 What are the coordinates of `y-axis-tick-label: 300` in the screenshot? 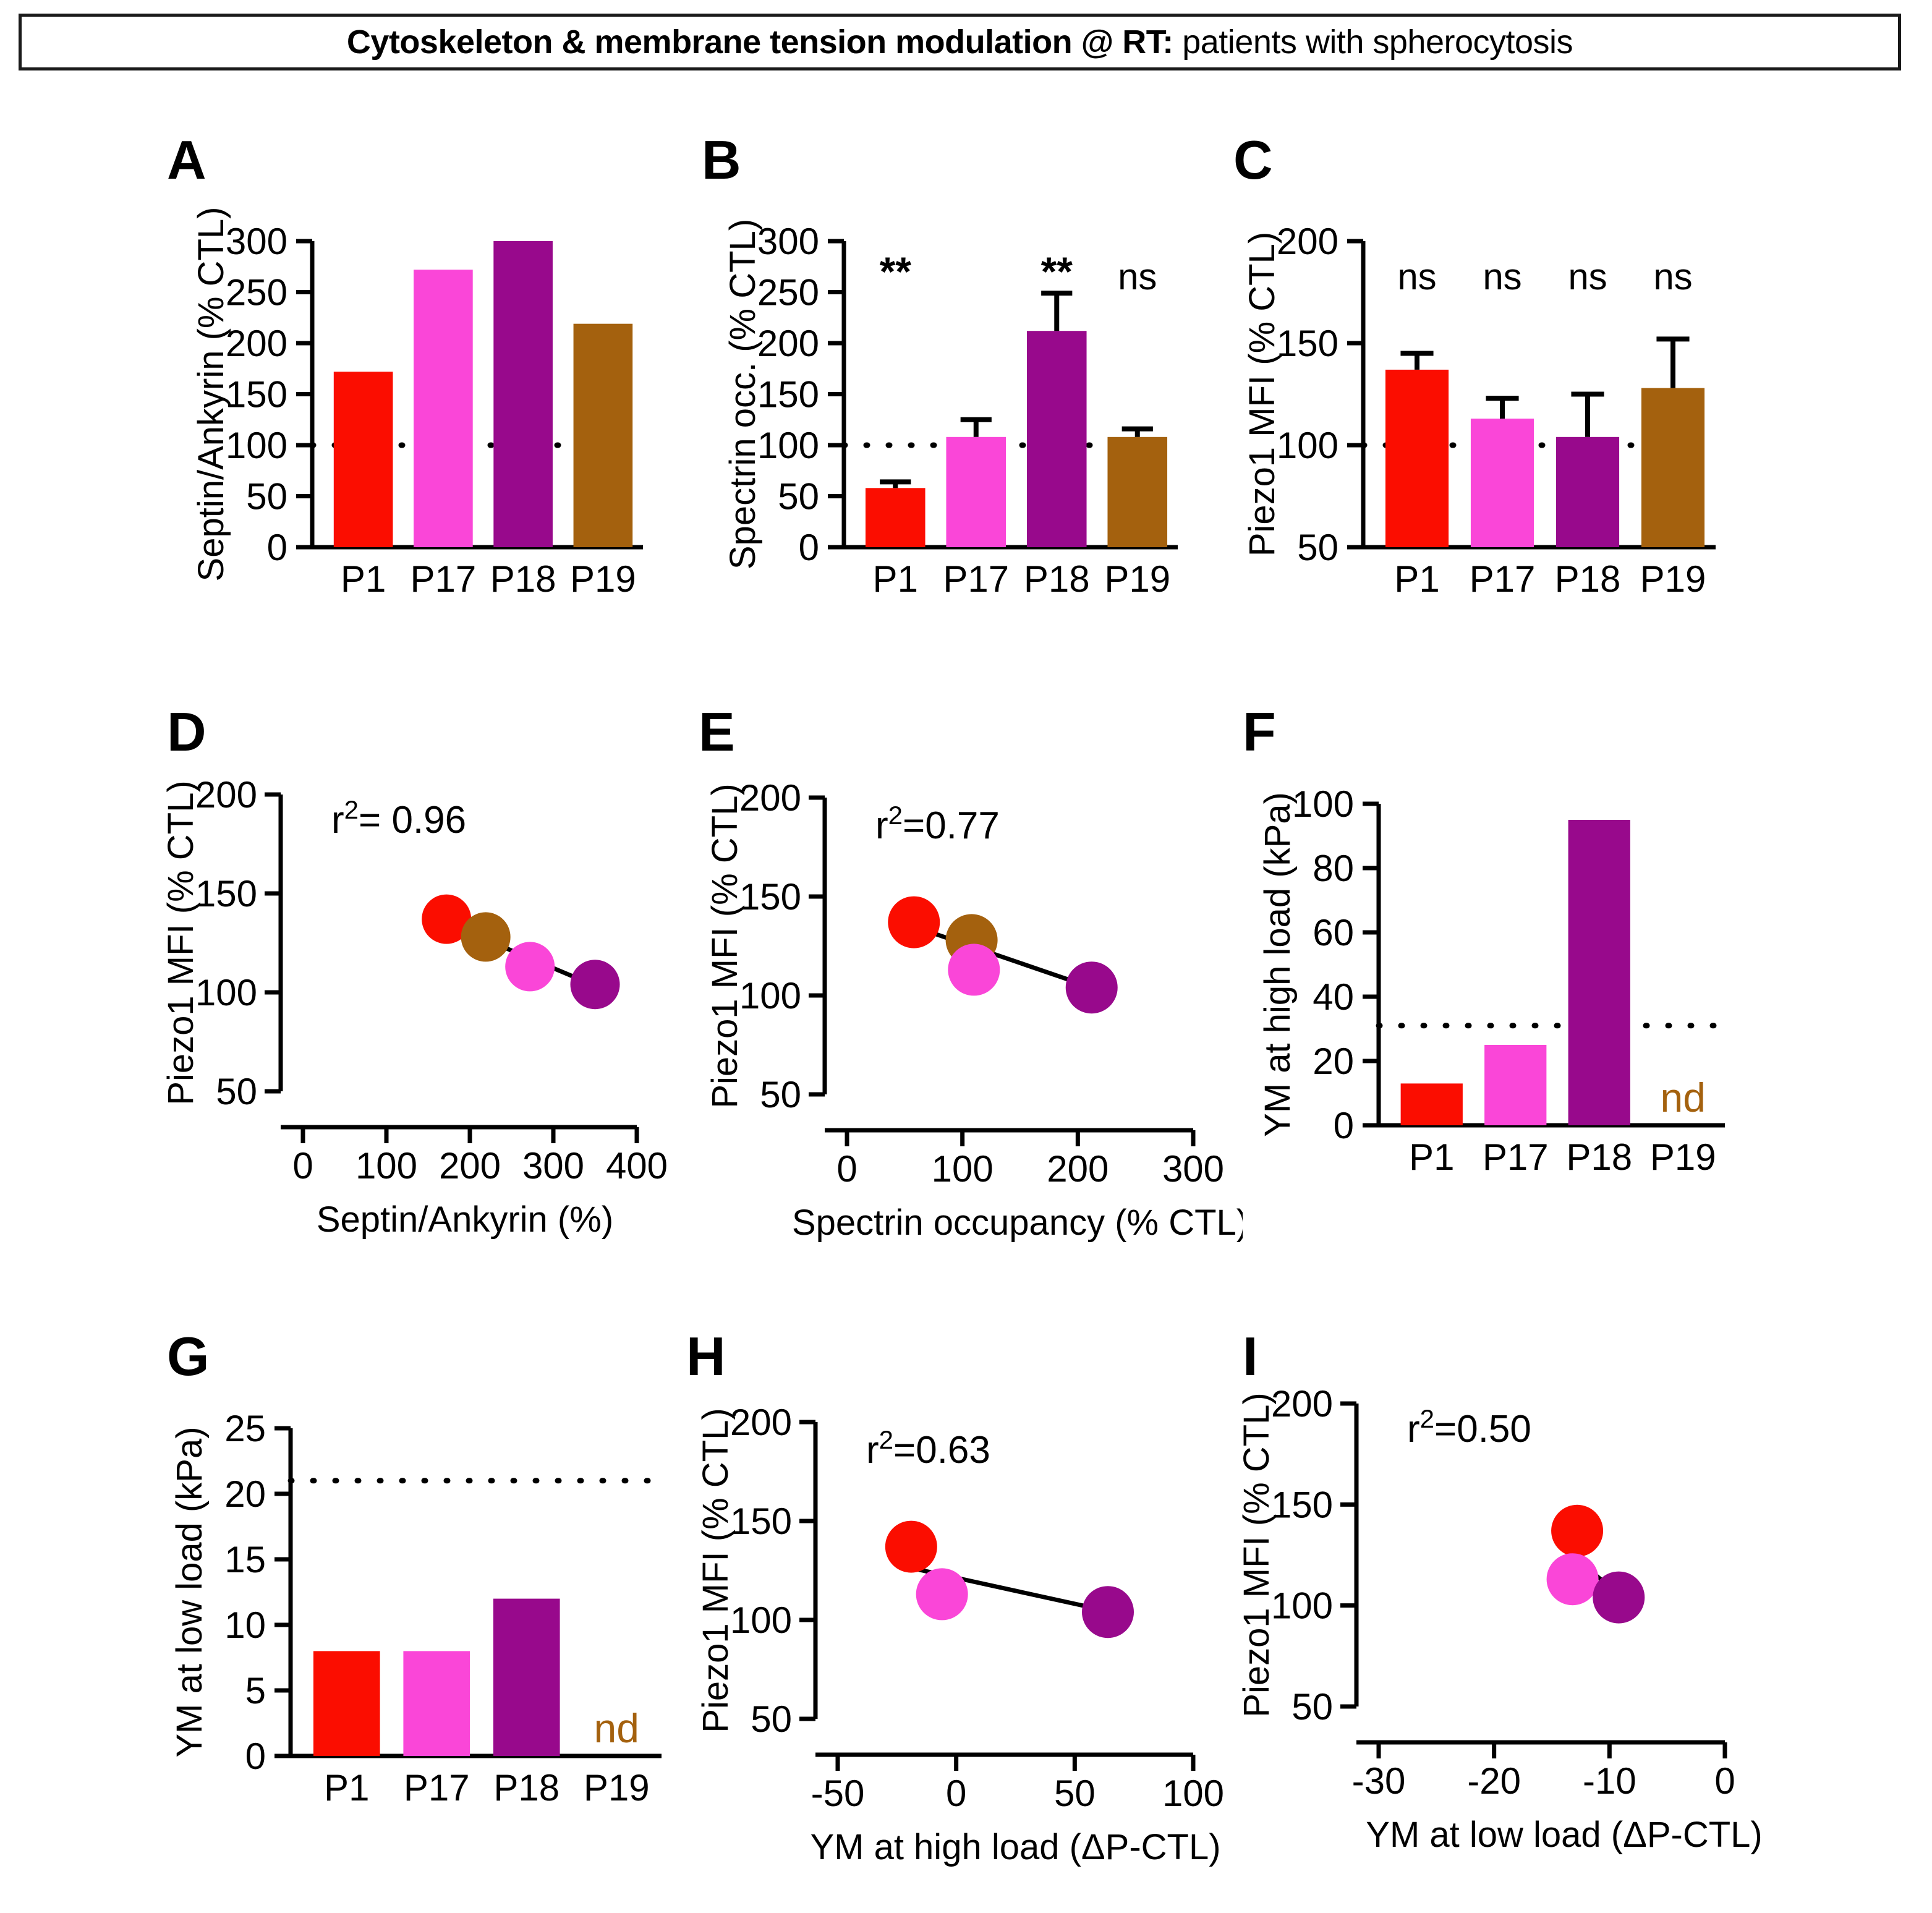 It's located at (788, 241).